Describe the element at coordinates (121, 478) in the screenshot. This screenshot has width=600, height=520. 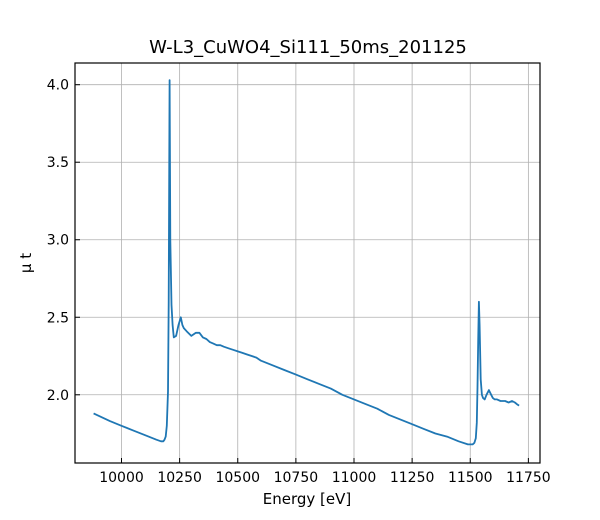
I see `x-tick-label: 10000` at that location.